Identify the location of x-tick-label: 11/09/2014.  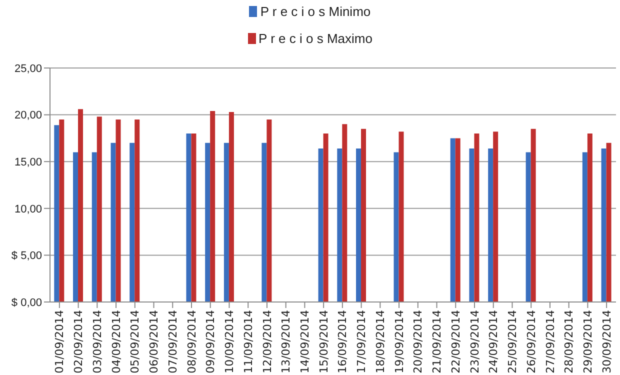
(248, 342).